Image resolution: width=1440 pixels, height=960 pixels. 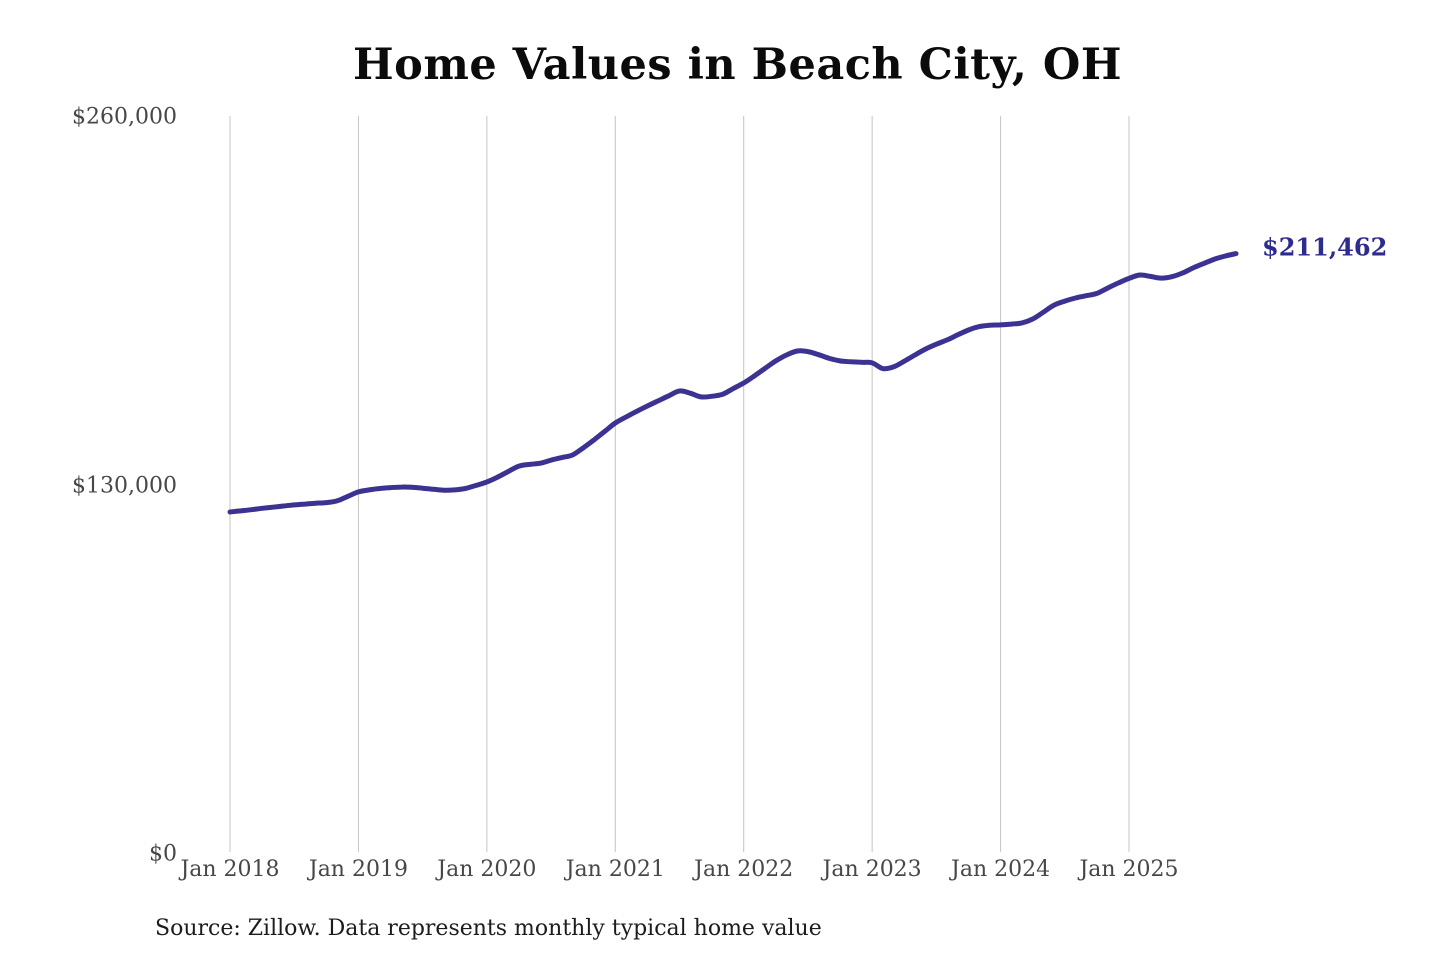 I want to click on y-tick-label: $260,000, so click(x=124, y=117).